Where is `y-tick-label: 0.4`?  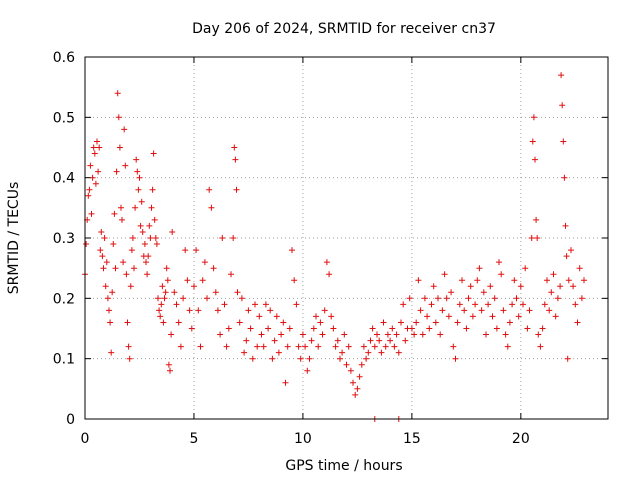 y-tick-label: 0.4 is located at coordinates (64, 179).